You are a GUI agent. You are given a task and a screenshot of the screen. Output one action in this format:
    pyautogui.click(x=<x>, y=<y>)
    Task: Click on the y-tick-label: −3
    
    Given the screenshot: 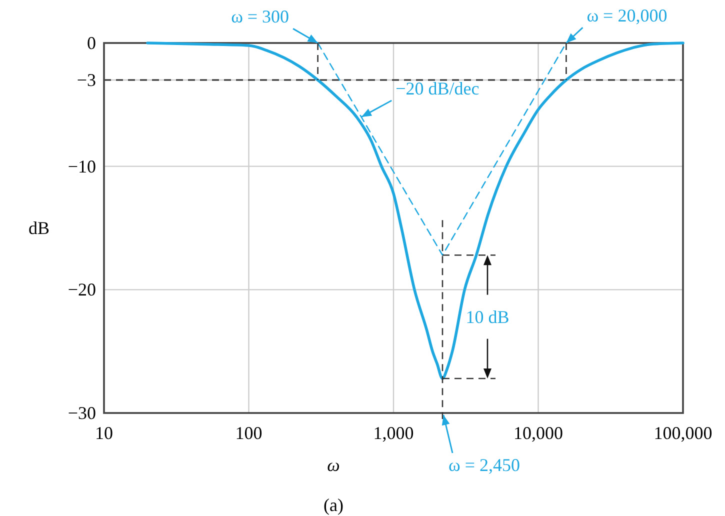 What is the action you would take?
    pyautogui.click(x=86, y=80)
    